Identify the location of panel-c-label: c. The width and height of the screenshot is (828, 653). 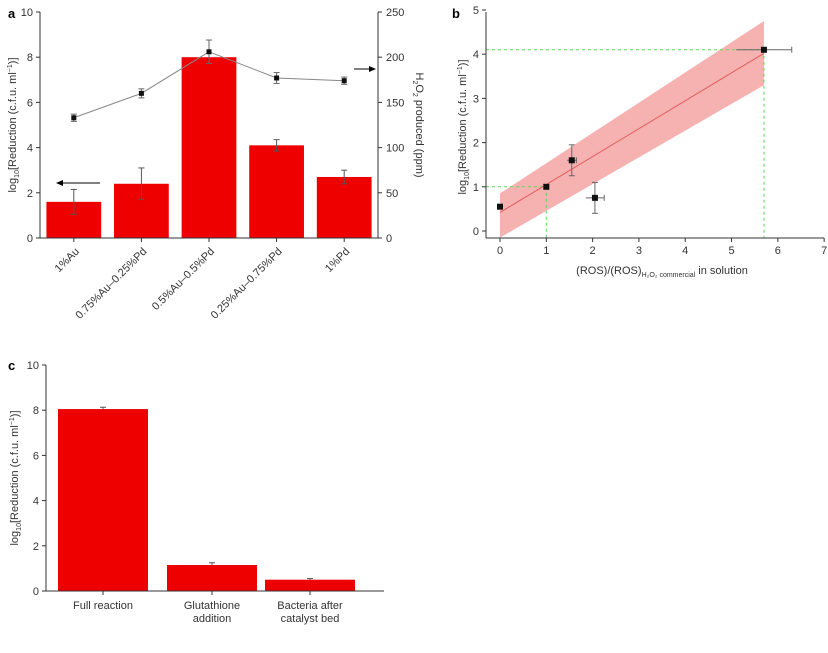
(11, 365).